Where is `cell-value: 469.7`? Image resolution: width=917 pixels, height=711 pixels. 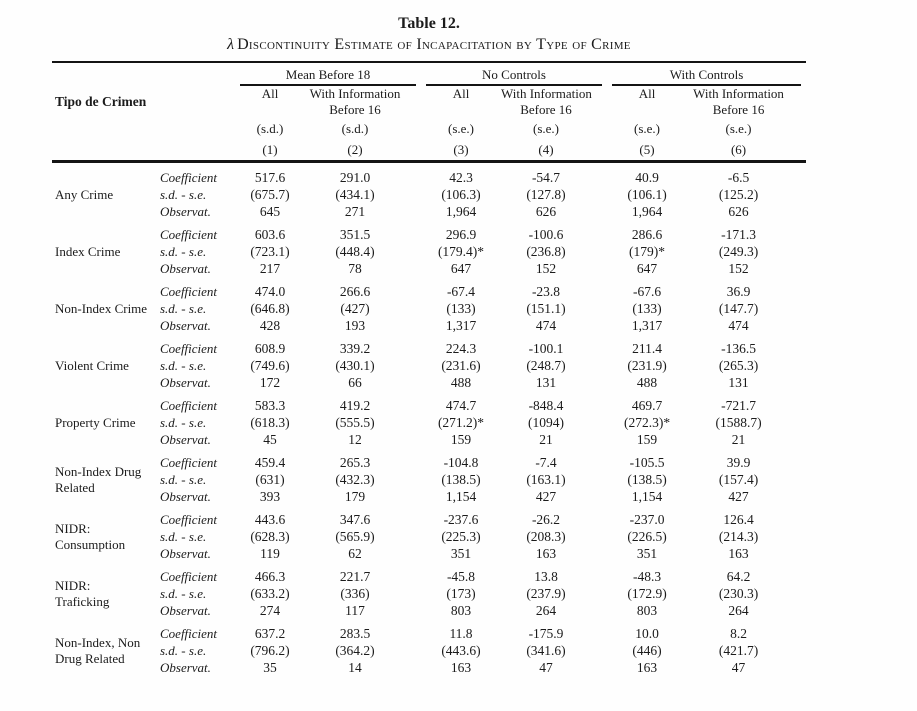 cell-value: 469.7 is located at coordinates (647, 405).